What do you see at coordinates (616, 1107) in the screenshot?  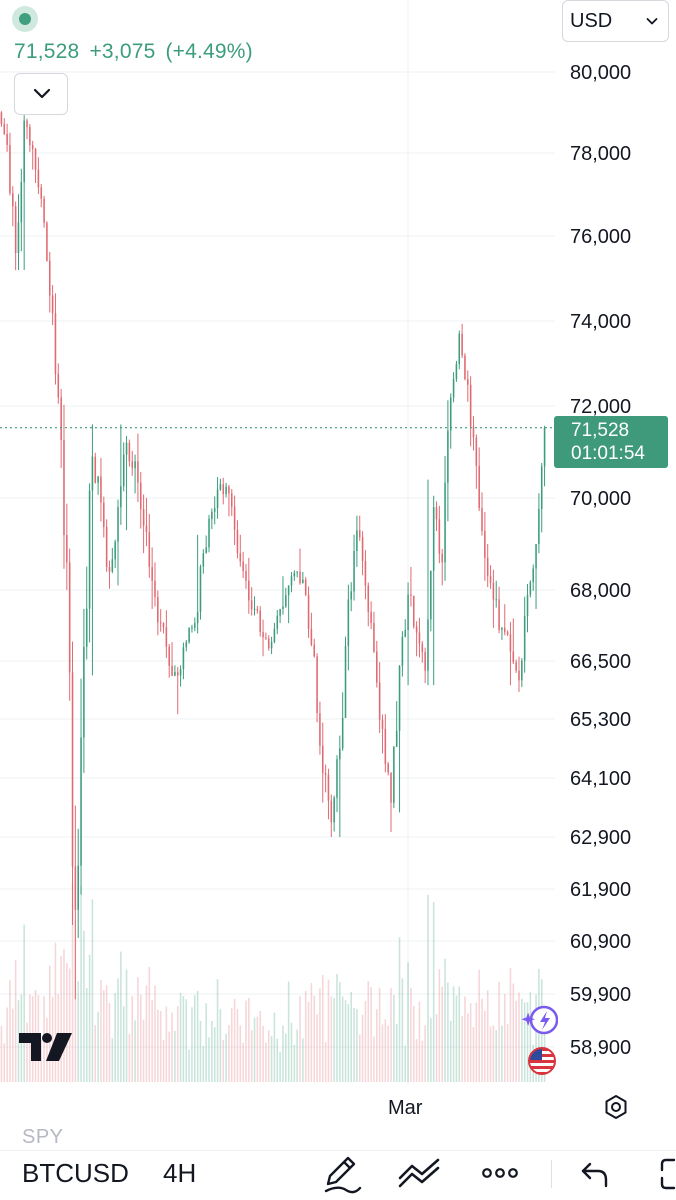 I see `settings-icon` at bounding box center [616, 1107].